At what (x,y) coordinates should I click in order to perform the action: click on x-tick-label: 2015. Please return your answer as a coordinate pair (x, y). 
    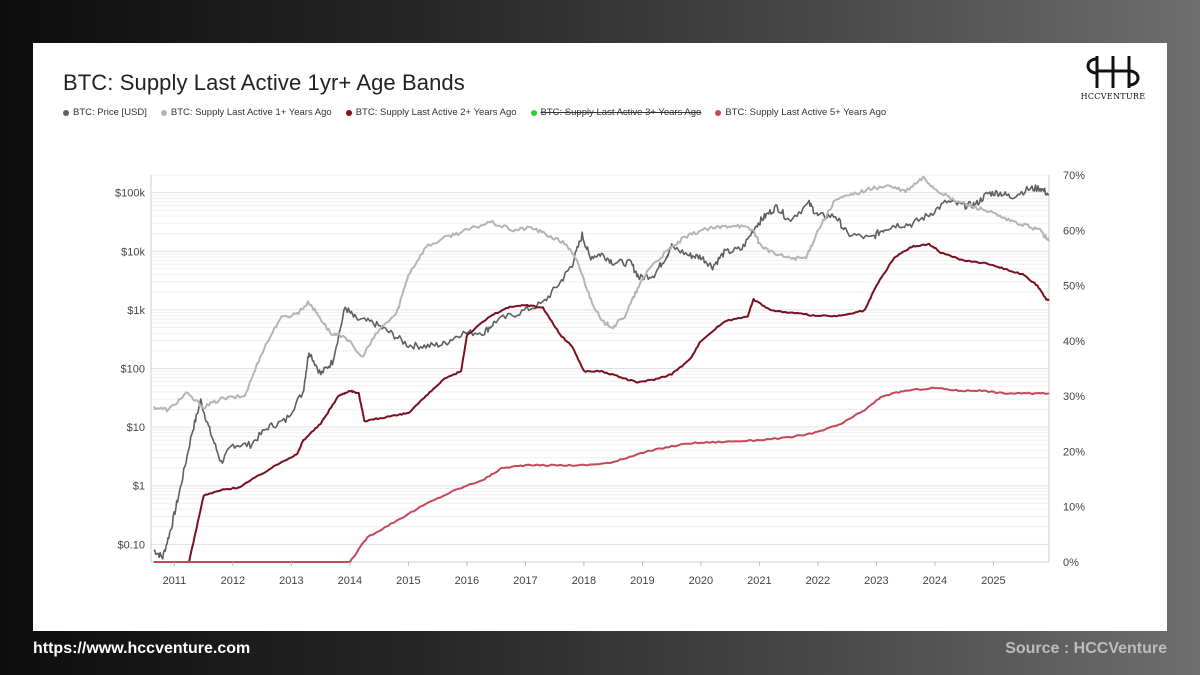
    Looking at the image, I should click on (408, 581).